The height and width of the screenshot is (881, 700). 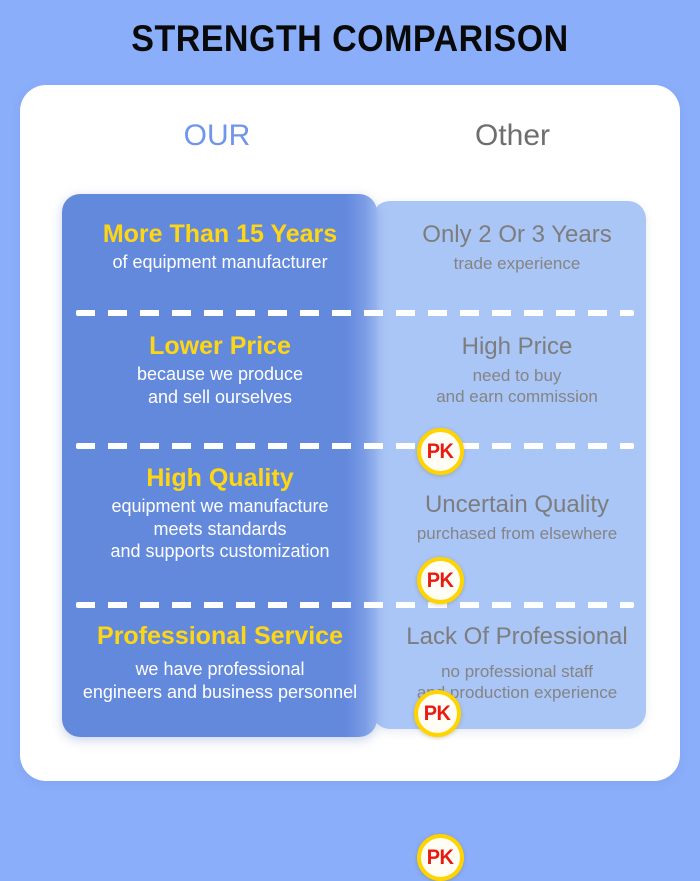 What do you see at coordinates (220, 262) in the screenshot?
I see `row-our-subtitle: of equipment manufacturer` at bounding box center [220, 262].